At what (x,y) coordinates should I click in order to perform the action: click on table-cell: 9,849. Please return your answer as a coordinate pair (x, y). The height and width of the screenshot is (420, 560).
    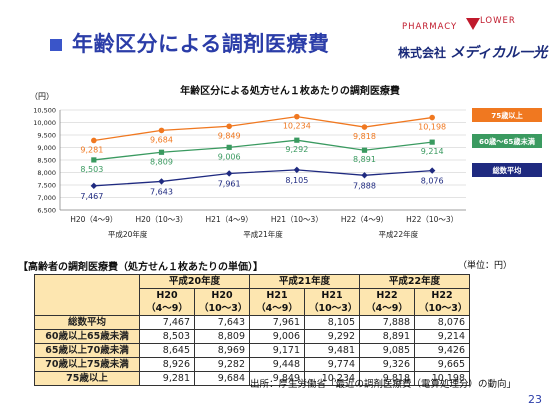
    Looking at the image, I should click on (277, 378).